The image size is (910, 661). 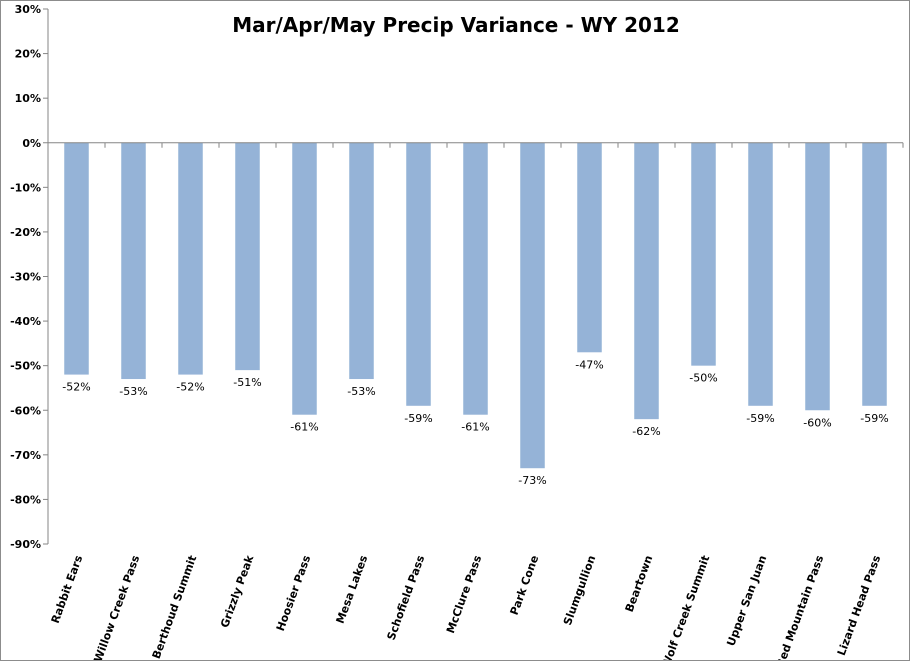 I want to click on category-label: Willow Creek Pass, so click(x=117, y=606).